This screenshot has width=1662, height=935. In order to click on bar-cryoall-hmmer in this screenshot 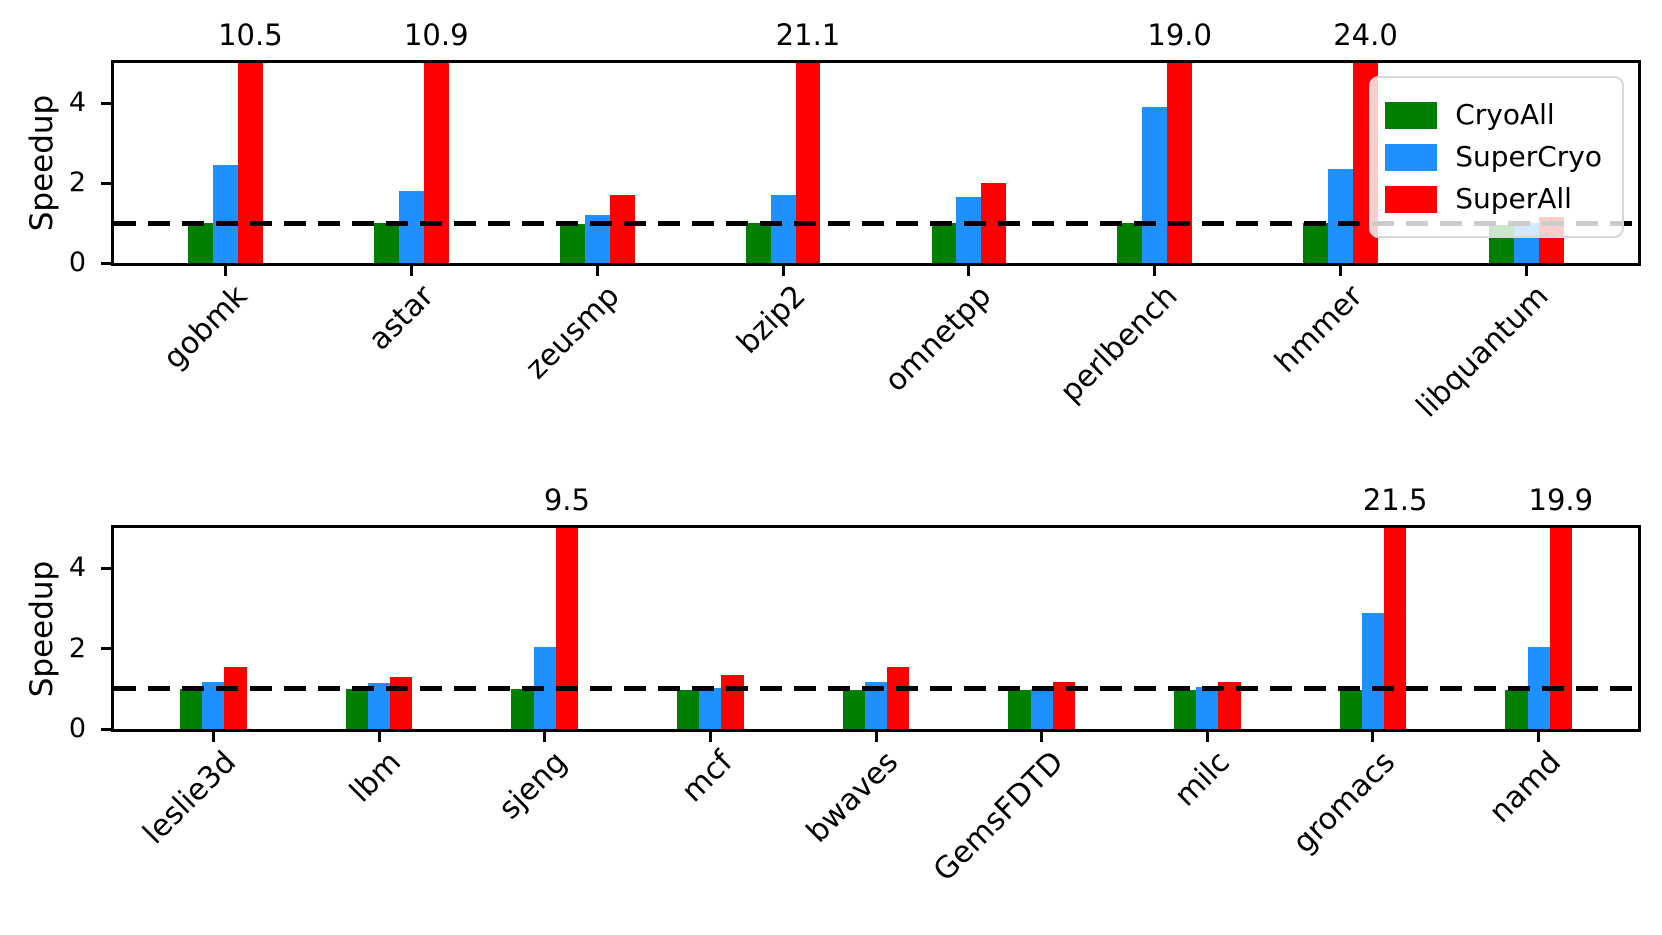, I will do `click(1316, 243)`.